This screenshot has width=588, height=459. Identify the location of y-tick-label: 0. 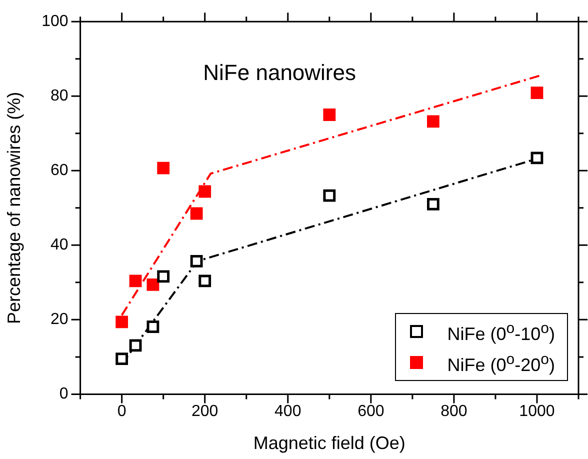
(63, 394).